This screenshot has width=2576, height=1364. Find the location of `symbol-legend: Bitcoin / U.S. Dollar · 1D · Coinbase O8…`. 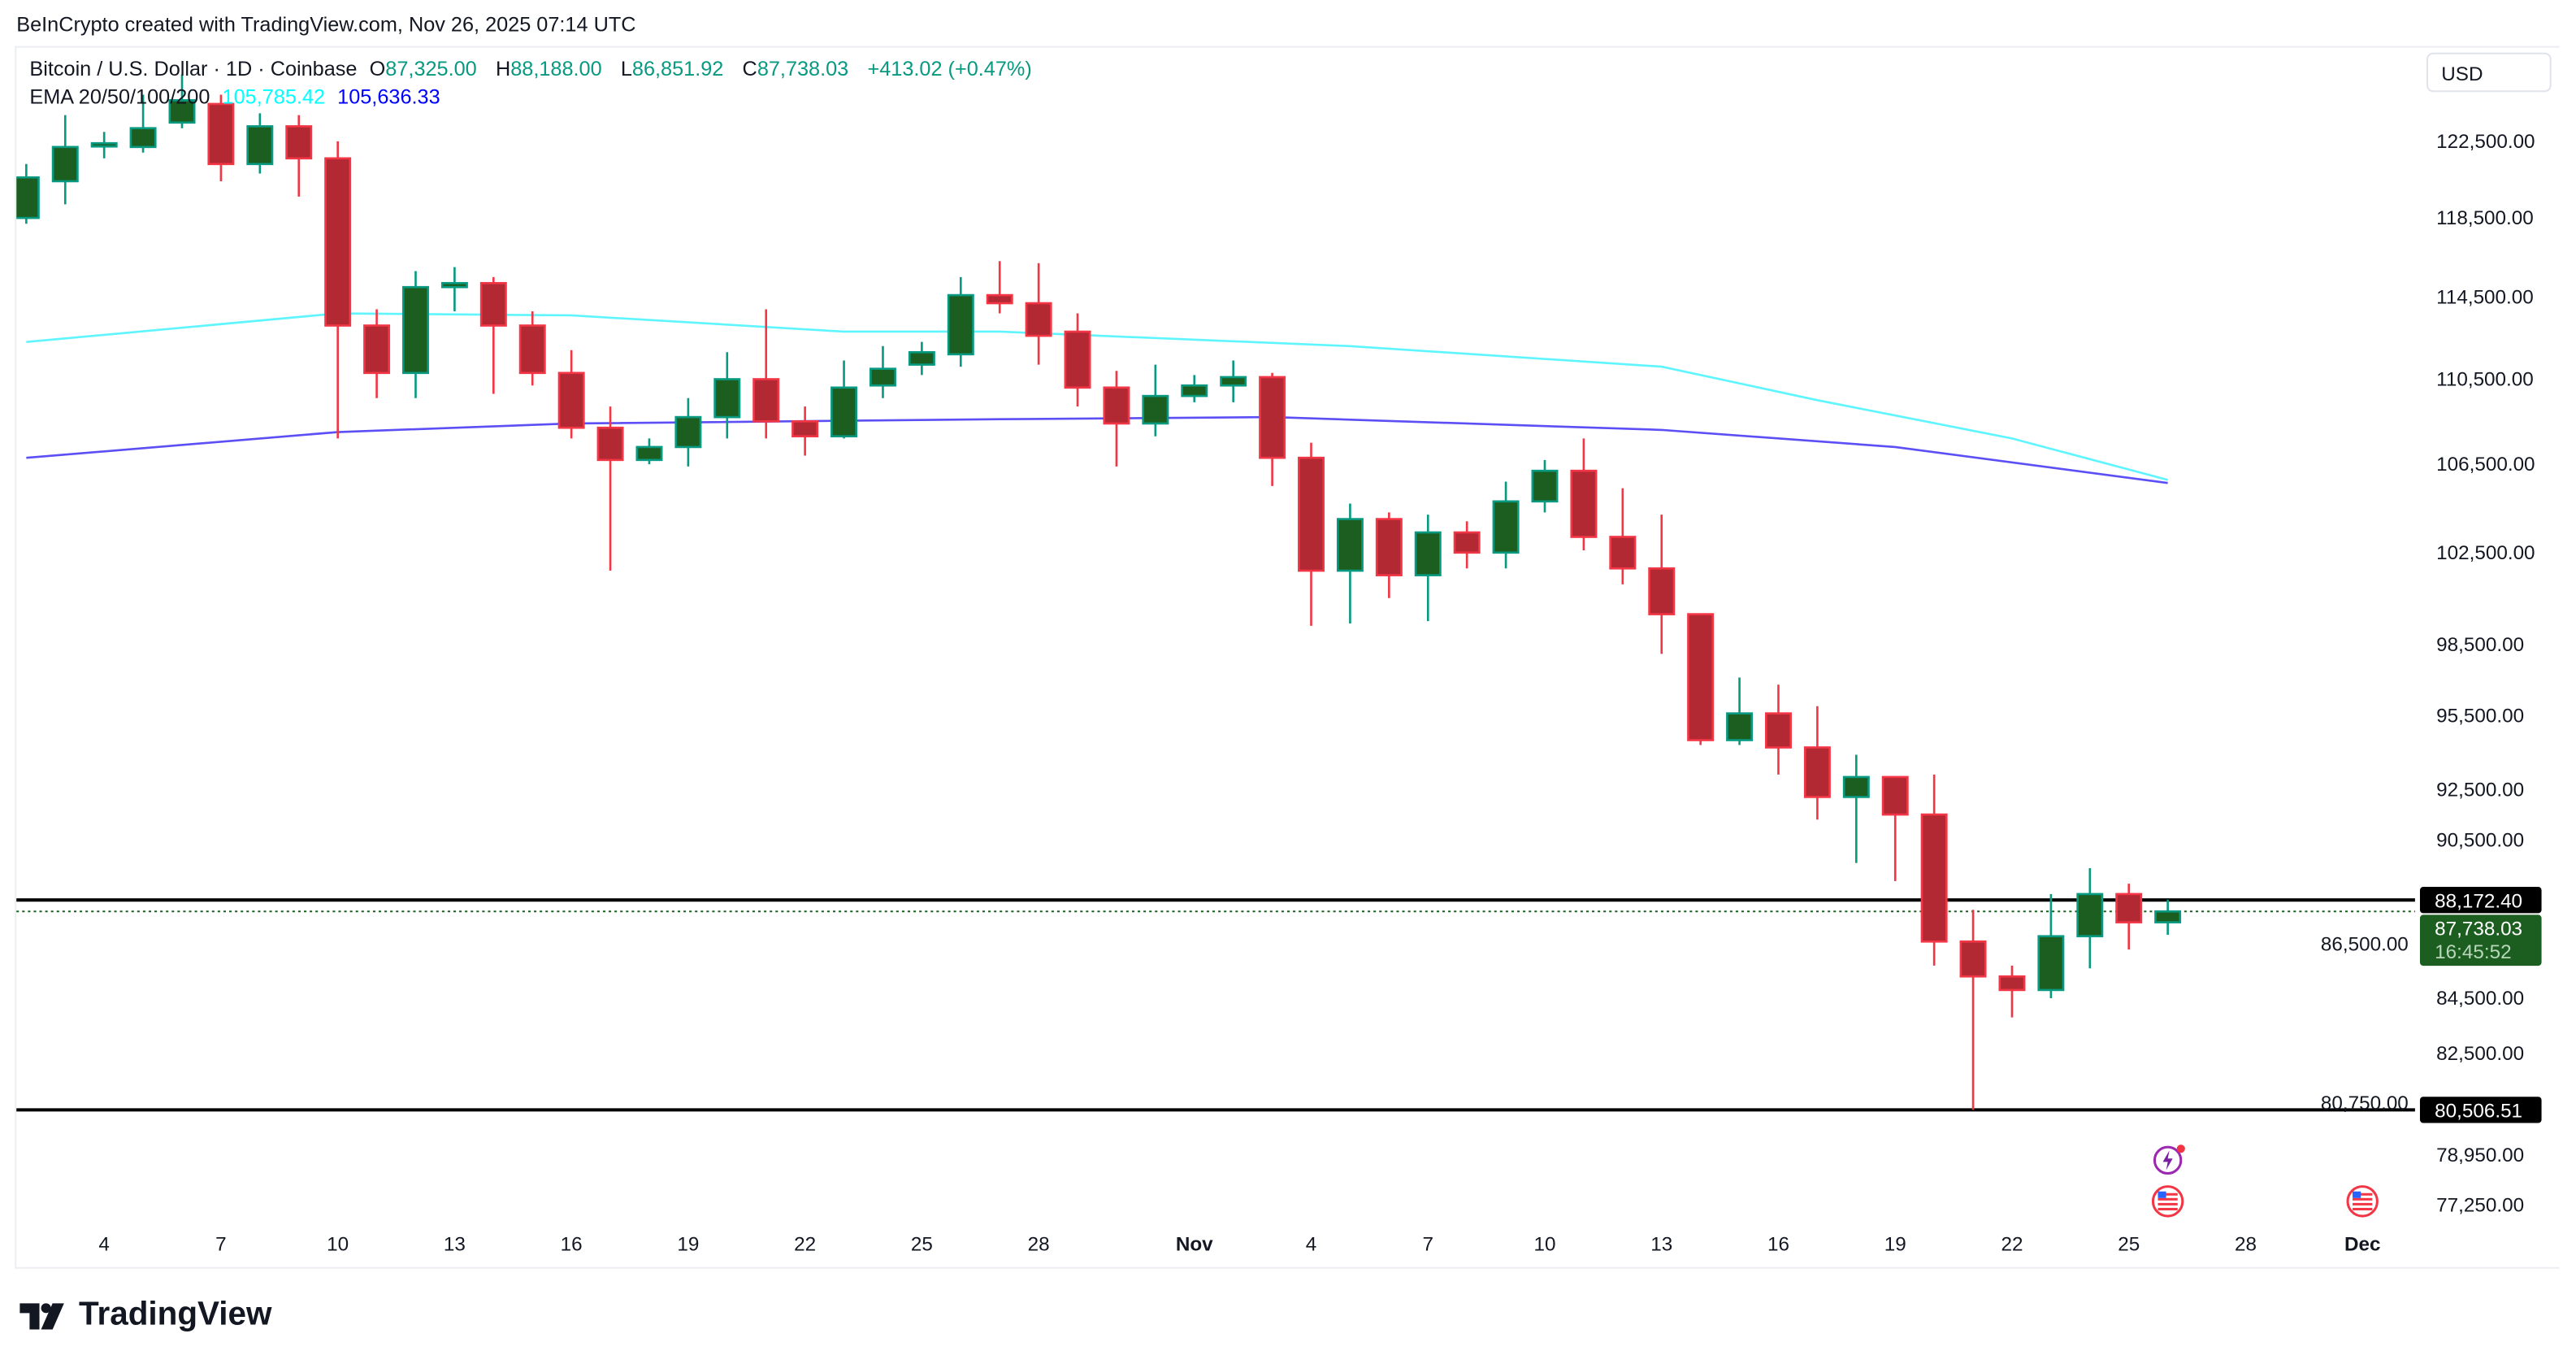

symbol-legend: Bitcoin / U.S. Dollar · 1D · Coinbase O8… is located at coordinates (533, 69).